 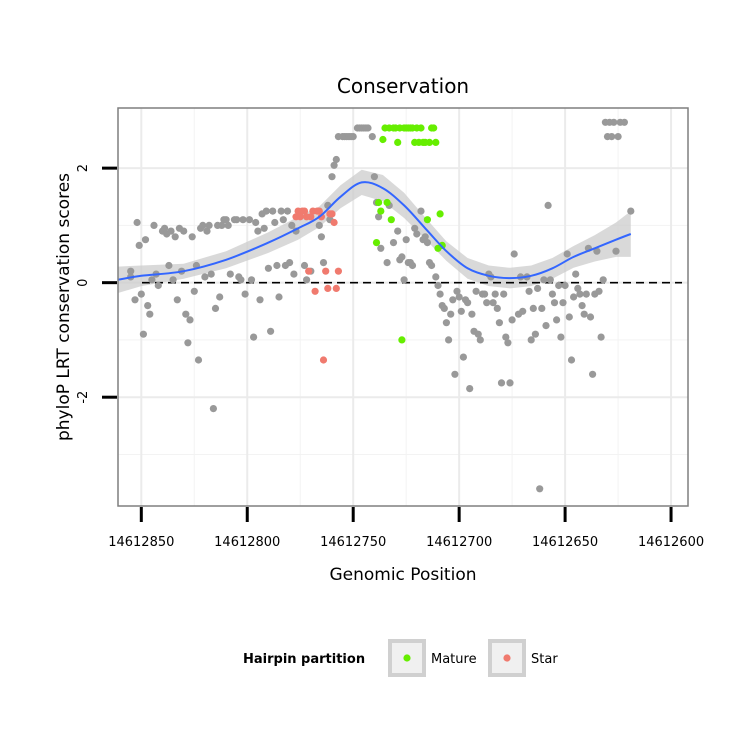 I want to click on chart-title: Conservation, so click(x=403, y=86).